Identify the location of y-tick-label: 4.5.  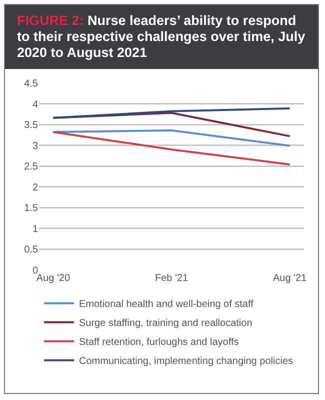
(31, 84).